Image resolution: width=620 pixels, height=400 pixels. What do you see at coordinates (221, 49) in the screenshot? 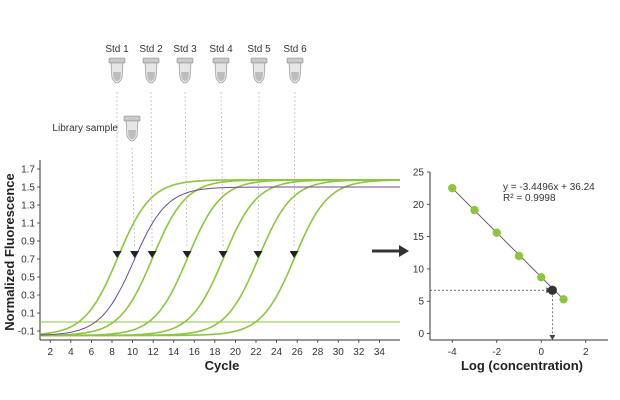
I see `std-tube-4-label: Std 4` at bounding box center [221, 49].